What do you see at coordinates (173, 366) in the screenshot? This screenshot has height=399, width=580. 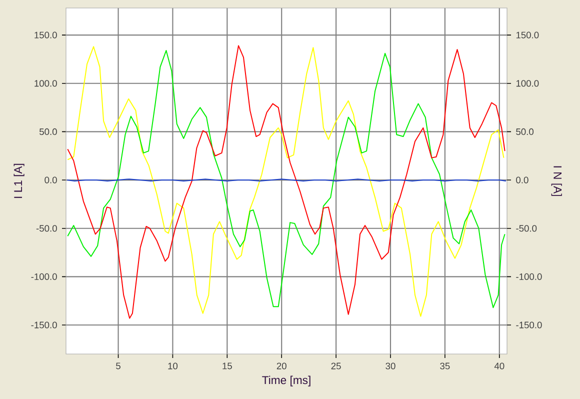 I see `x-tick-label: 10` at bounding box center [173, 366].